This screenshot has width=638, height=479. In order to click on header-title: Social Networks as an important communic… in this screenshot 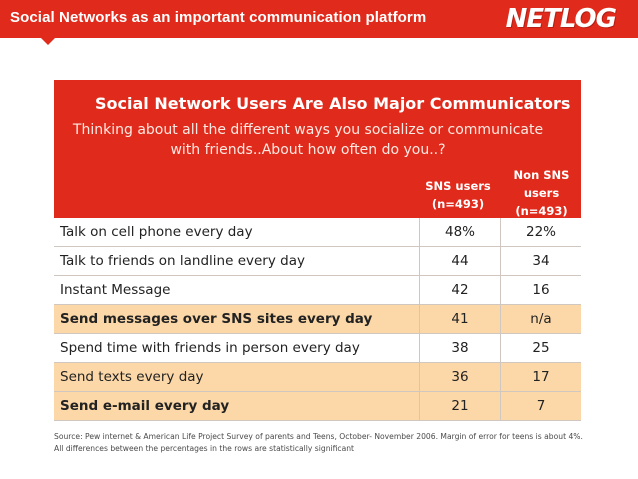, I will do `click(218, 17)`.